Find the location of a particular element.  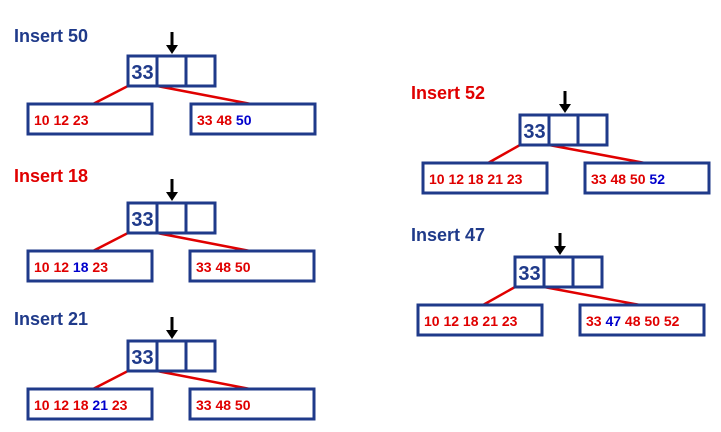

panel-insert-47: Insert 47 33 10 12 18 21 23 33 47 48 50 52 is located at coordinates (558, 281).